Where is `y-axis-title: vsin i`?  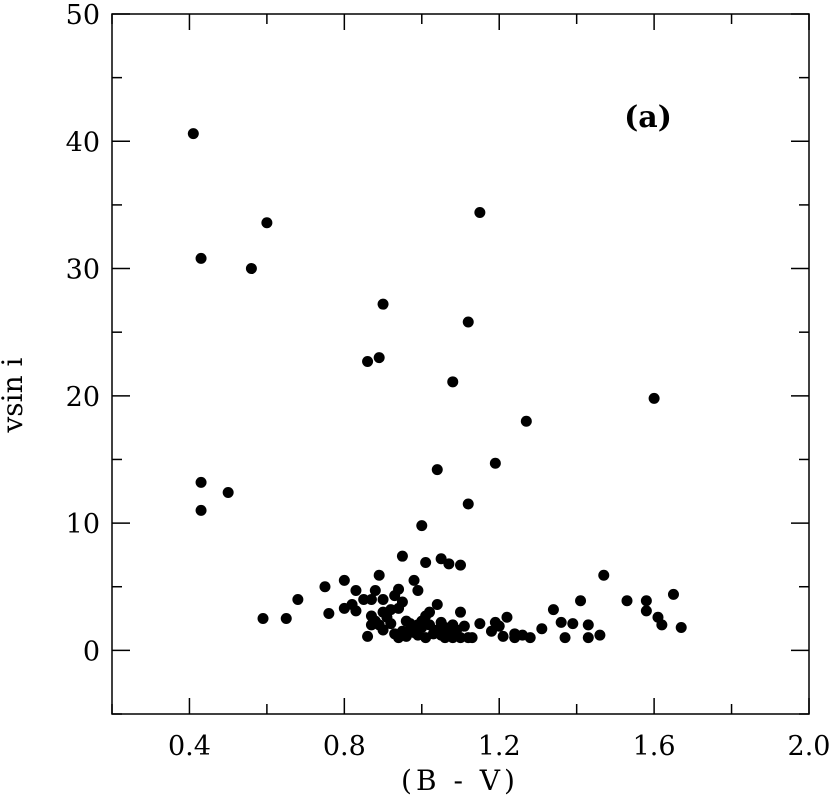
y-axis-title: vsin i is located at coordinates (14, 395).